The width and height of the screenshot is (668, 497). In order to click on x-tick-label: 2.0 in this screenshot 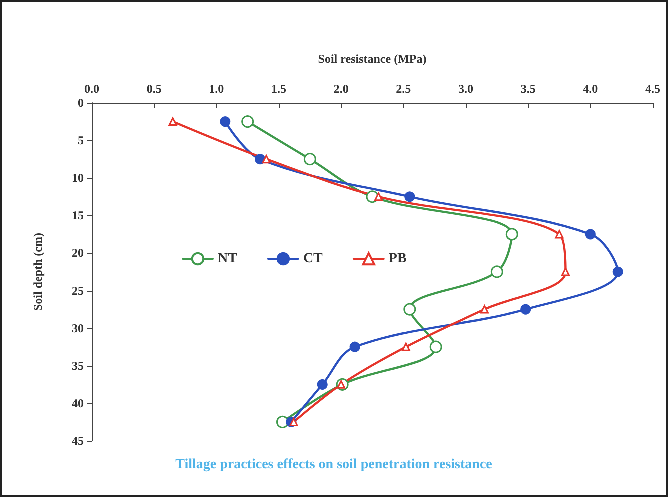, I will do `click(341, 89)`.